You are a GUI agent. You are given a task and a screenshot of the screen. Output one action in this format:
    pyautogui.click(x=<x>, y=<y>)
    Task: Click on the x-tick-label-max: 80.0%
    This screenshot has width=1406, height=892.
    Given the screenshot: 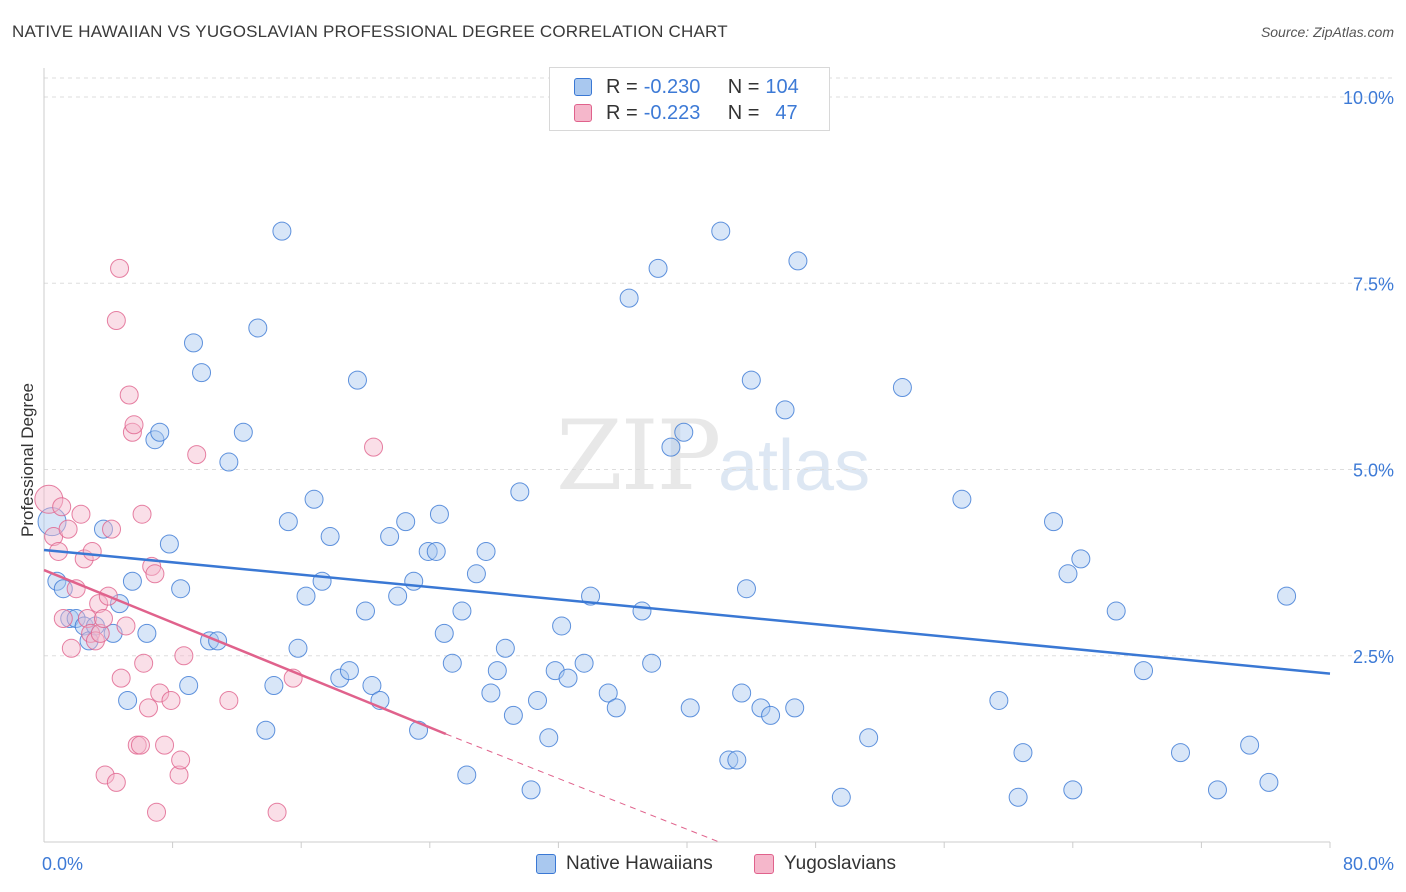 What is the action you would take?
    pyautogui.click(x=1368, y=864)
    